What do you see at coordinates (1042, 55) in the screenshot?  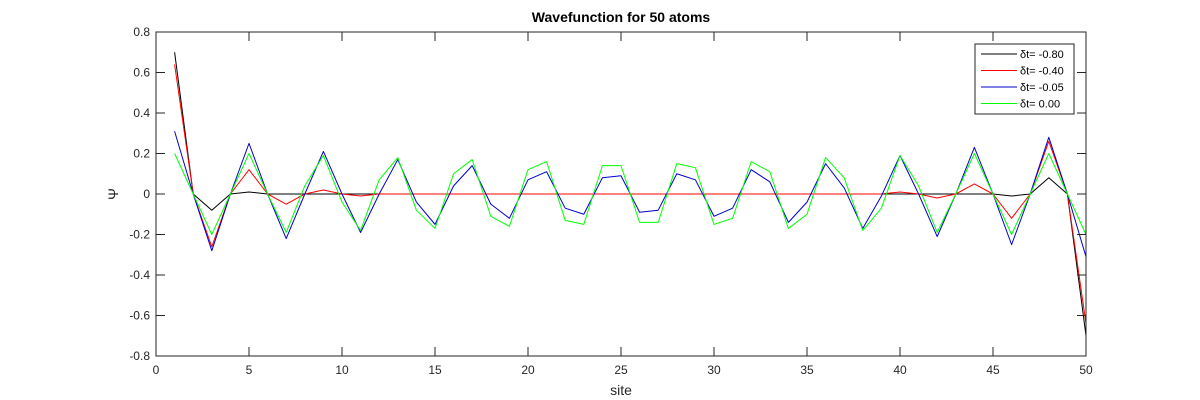 I see `legend-label-1: δt= -0.80` at bounding box center [1042, 55].